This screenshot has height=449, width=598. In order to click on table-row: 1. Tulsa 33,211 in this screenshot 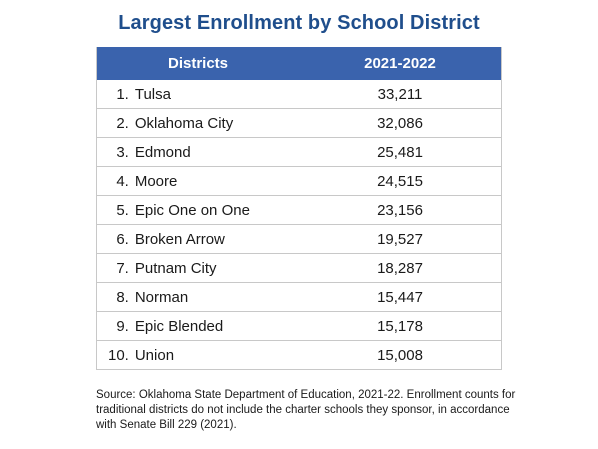, I will do `click(299, 94)`.